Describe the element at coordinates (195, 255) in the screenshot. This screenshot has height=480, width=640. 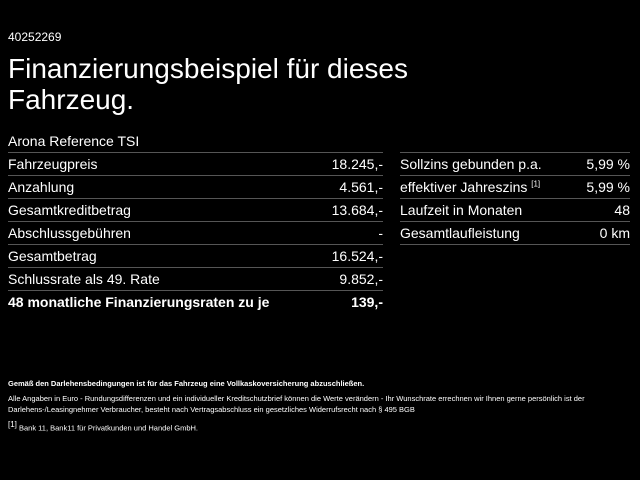
I see `row: Gesamtbetrag 16.524,-` at that location.